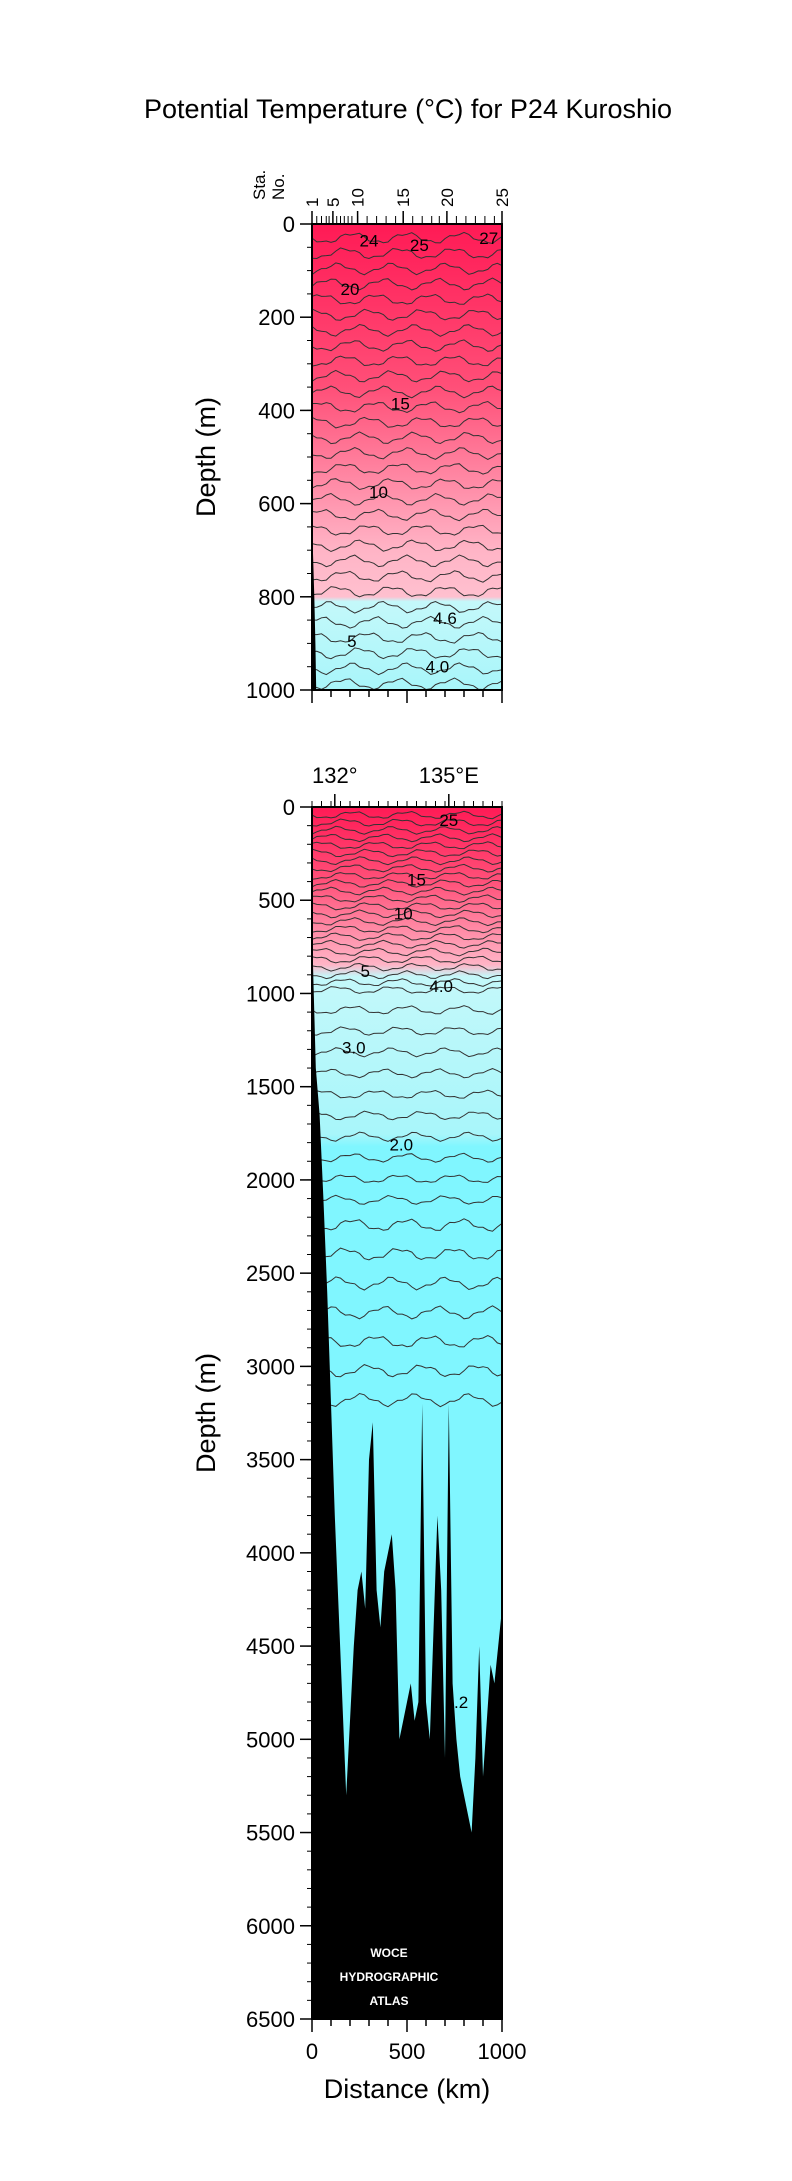 The image size is (792, 2181). Describe the element at coordinates (388, 1953) in the screenshot. I see `watermark-line-1: WOCE` at that location.